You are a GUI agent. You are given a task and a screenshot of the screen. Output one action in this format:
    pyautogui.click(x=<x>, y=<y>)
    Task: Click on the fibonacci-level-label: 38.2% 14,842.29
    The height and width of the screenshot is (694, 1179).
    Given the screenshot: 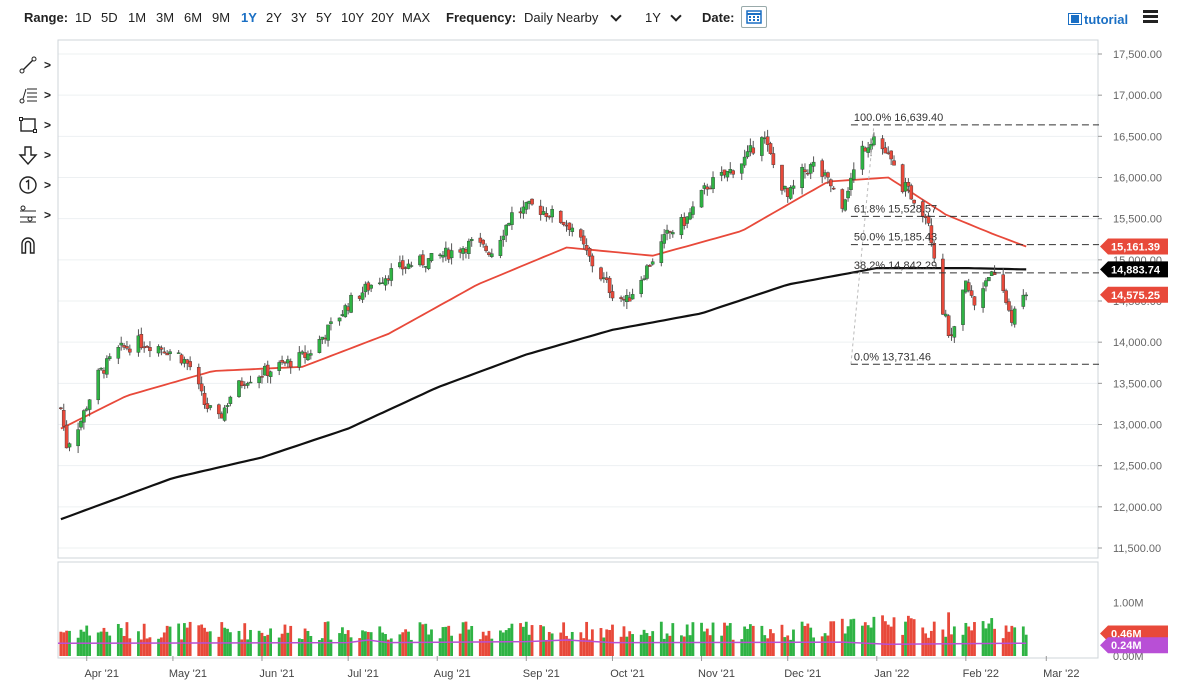 What is the action you would take?
    pyautogui.click(x=895, y=266)
    